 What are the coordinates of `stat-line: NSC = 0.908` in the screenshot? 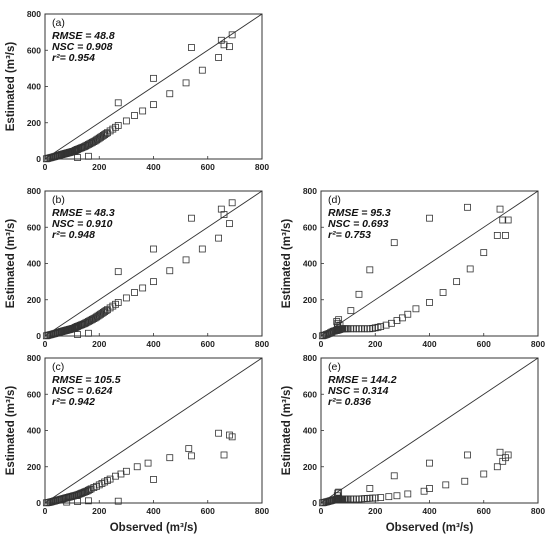 It's located at (82, 47).